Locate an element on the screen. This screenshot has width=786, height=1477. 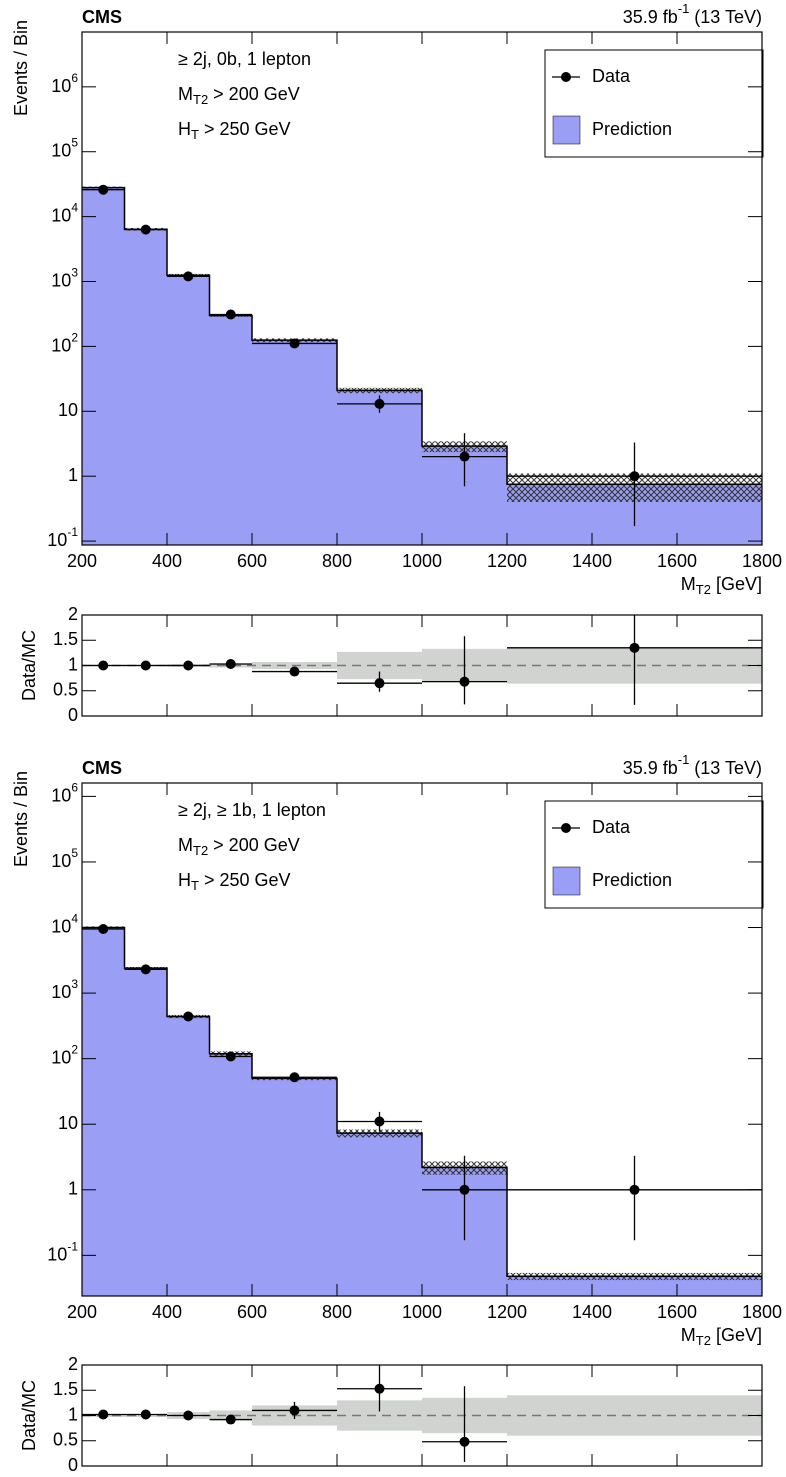
legend-box is located at coordinates (654, 854).